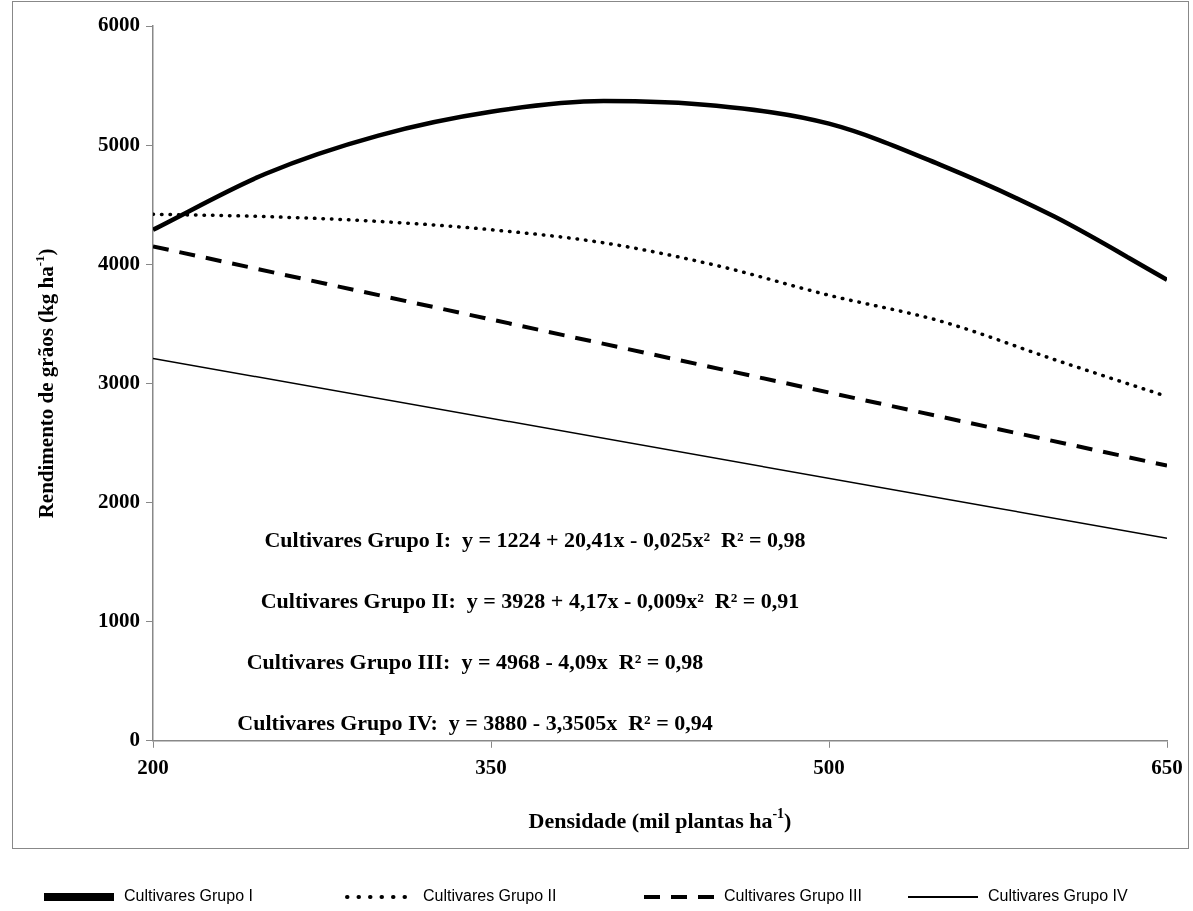 The image size is (1193, 911). I want to click on annotation: Cultivares Grupo III: y = 4968 - 4,09x R² = 0,98, so click(475, 661).